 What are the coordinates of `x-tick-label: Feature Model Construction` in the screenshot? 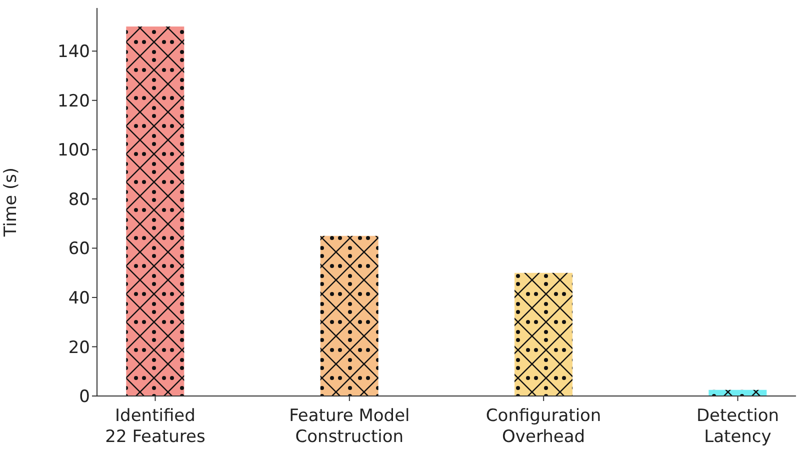 It's located at (349, 426).